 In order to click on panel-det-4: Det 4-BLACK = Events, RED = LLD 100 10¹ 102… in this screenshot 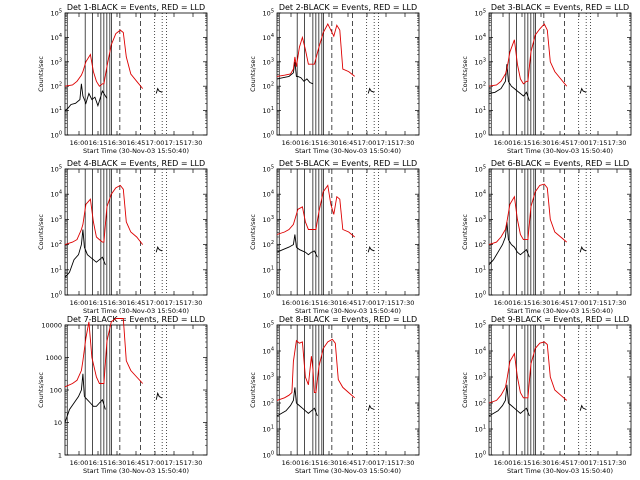, I will do `click(122, 237)`.